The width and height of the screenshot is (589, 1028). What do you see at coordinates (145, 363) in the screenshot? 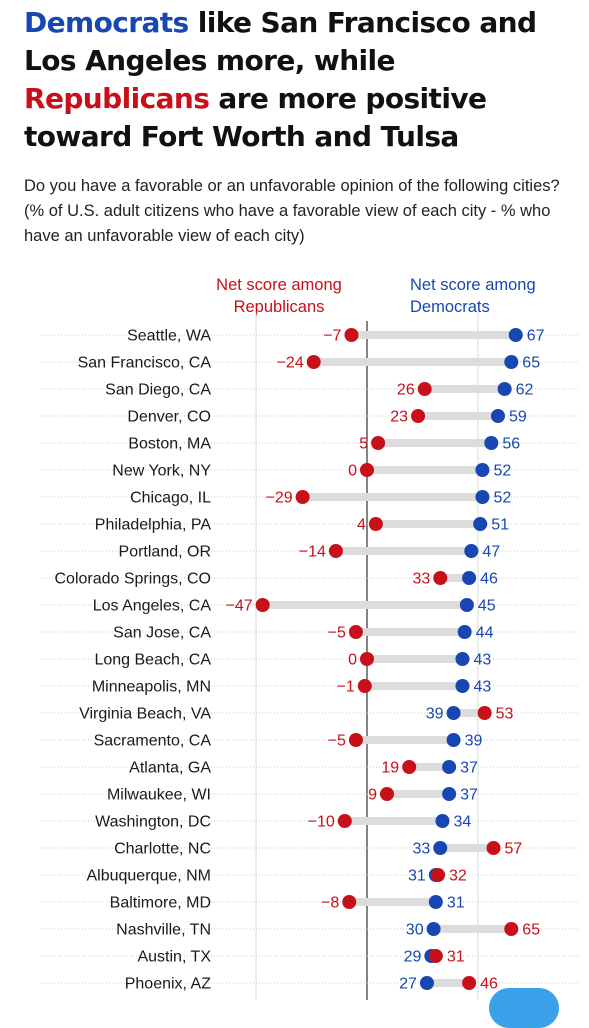
I see `city-label: San Francisco, CA` at bounding box center [145, 363].